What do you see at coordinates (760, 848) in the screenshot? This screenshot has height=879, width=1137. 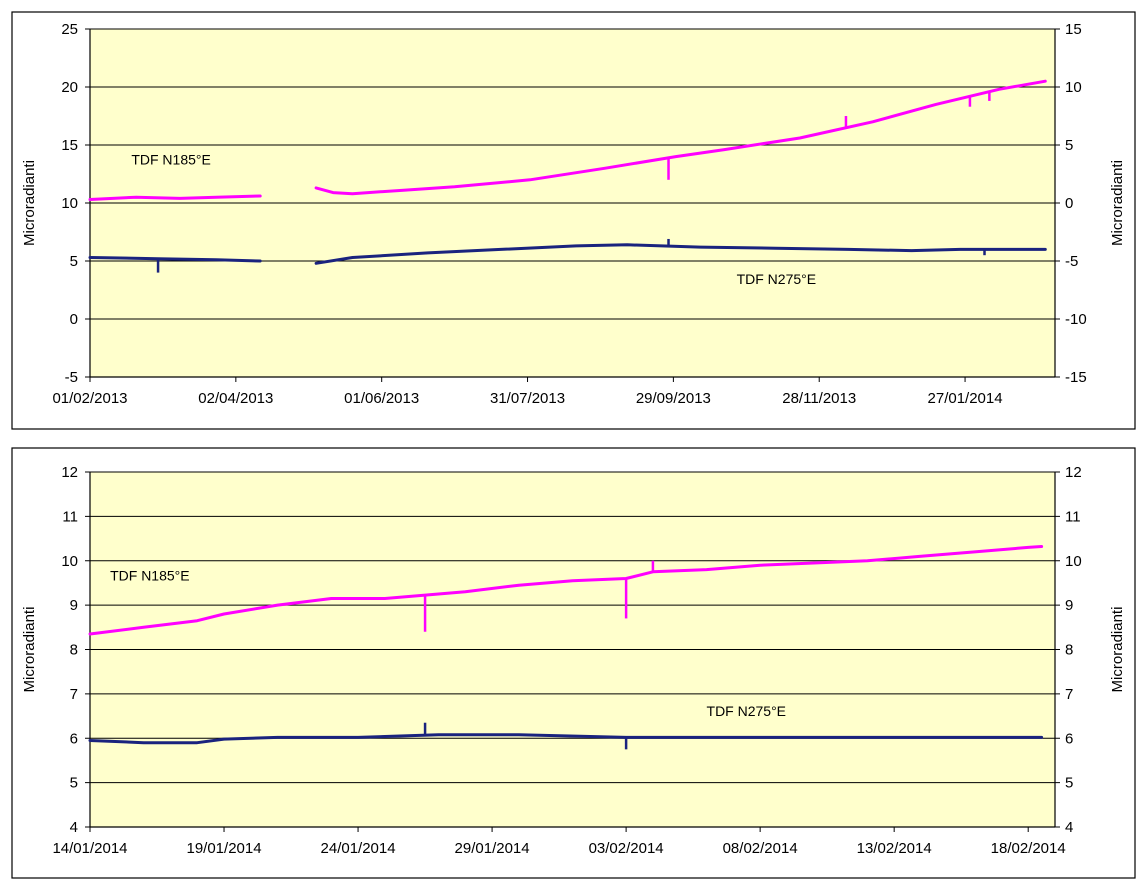 I see `x-tick-label: 08/02/2014` at bounding box center [760, 848].